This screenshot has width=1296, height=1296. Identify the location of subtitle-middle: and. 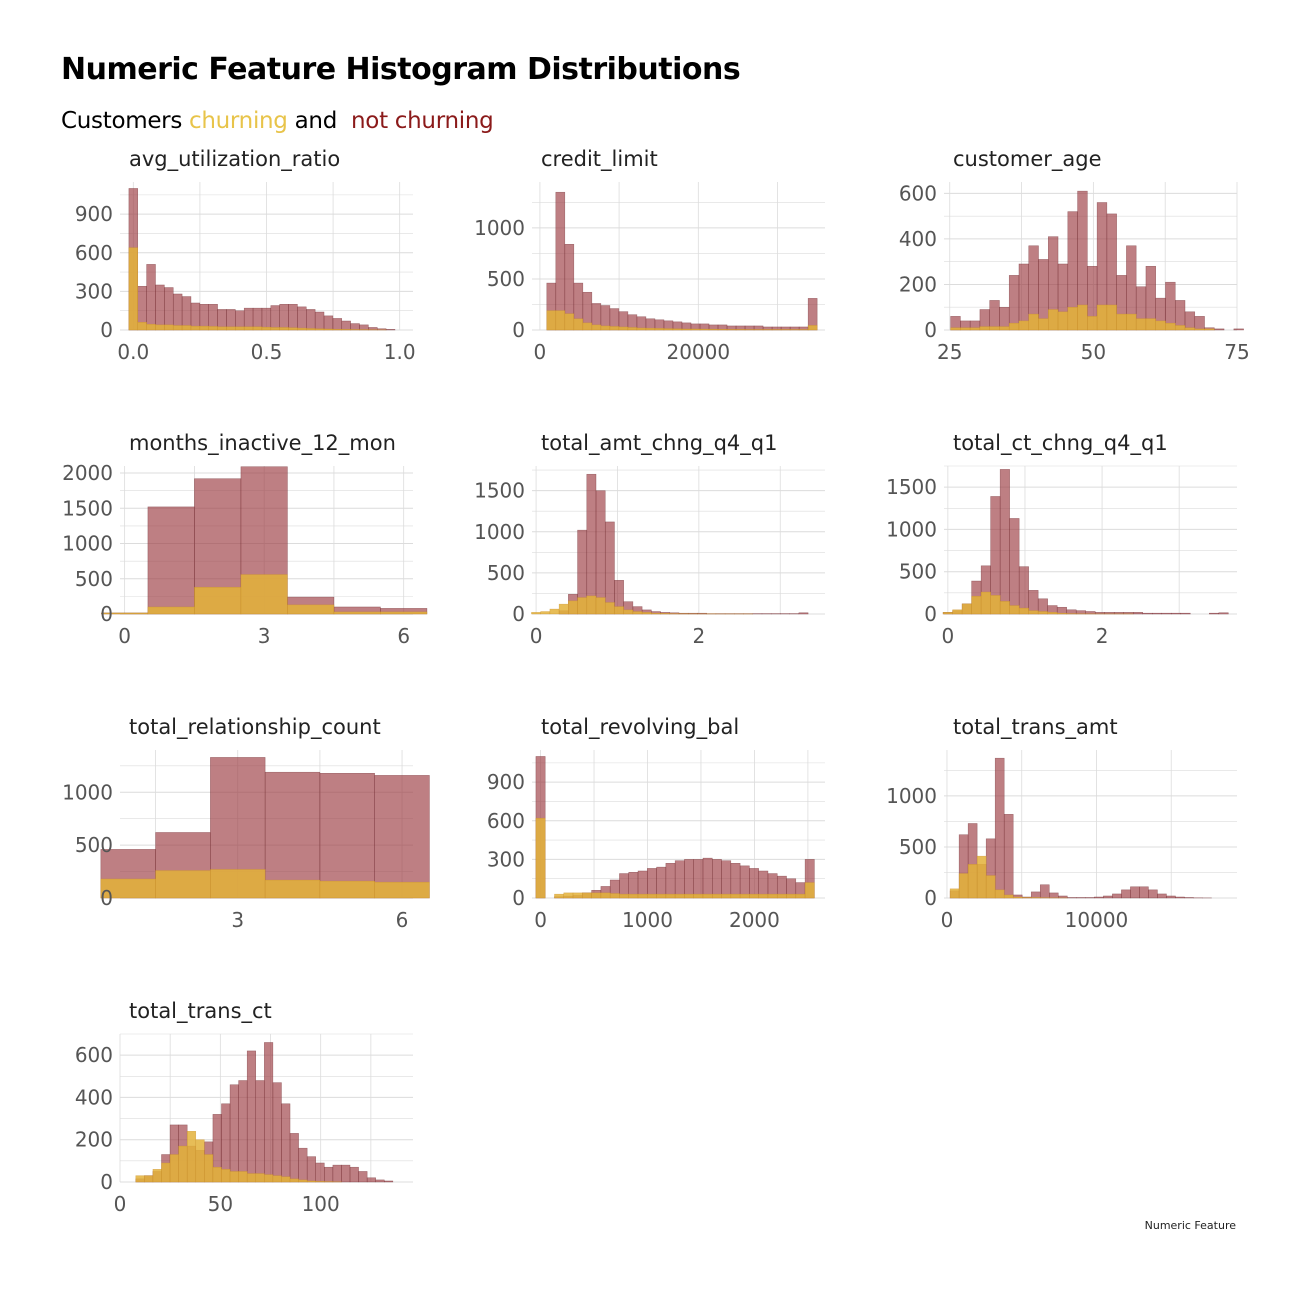
(319, 121).